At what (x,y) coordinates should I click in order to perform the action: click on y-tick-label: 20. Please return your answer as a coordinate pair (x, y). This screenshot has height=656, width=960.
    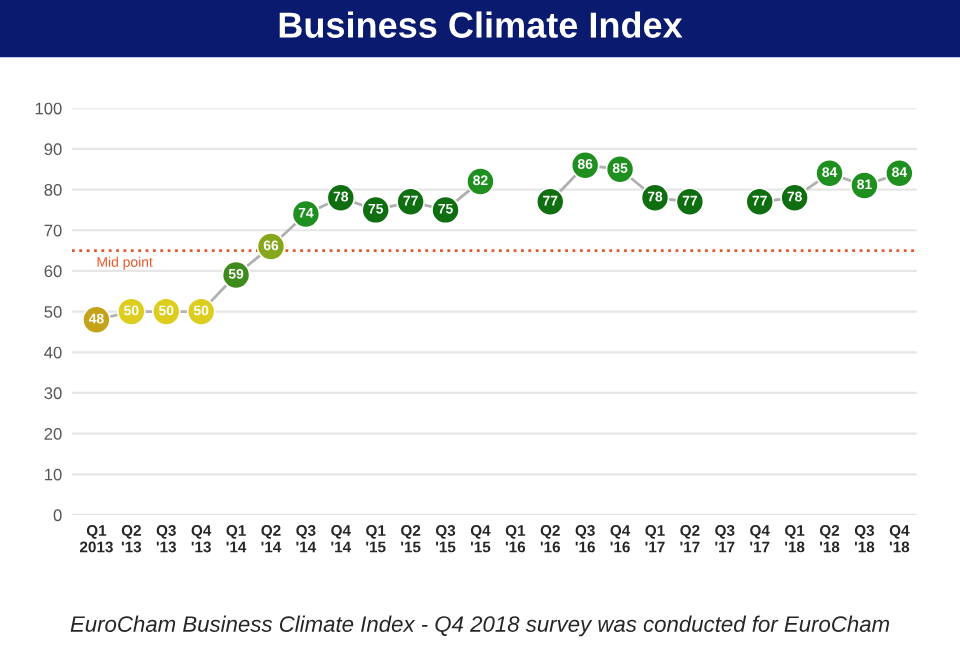
    Looking at the image, I should click on (53, 434).